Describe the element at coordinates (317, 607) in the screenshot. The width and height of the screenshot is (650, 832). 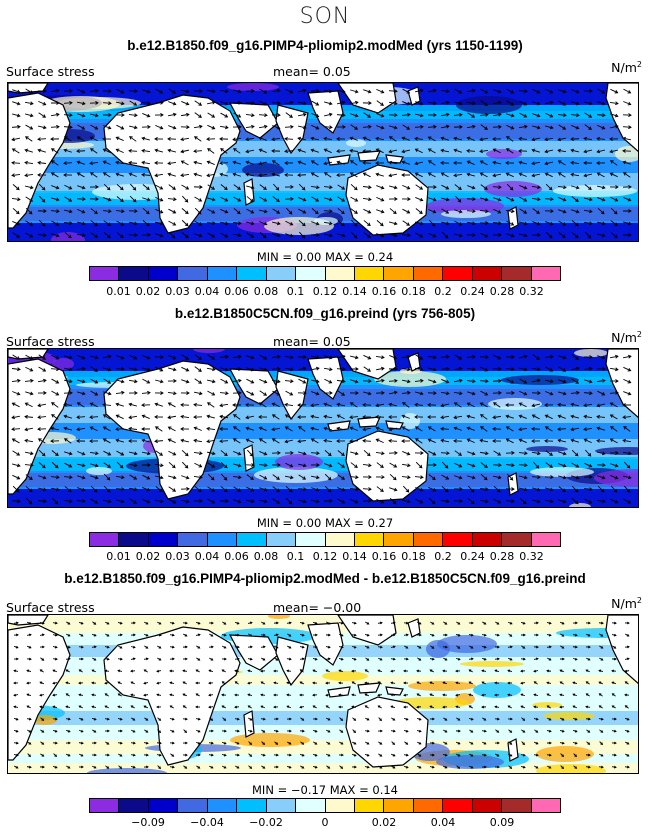
I see `panel-3-mean-label: mean= −0.00` at that location.